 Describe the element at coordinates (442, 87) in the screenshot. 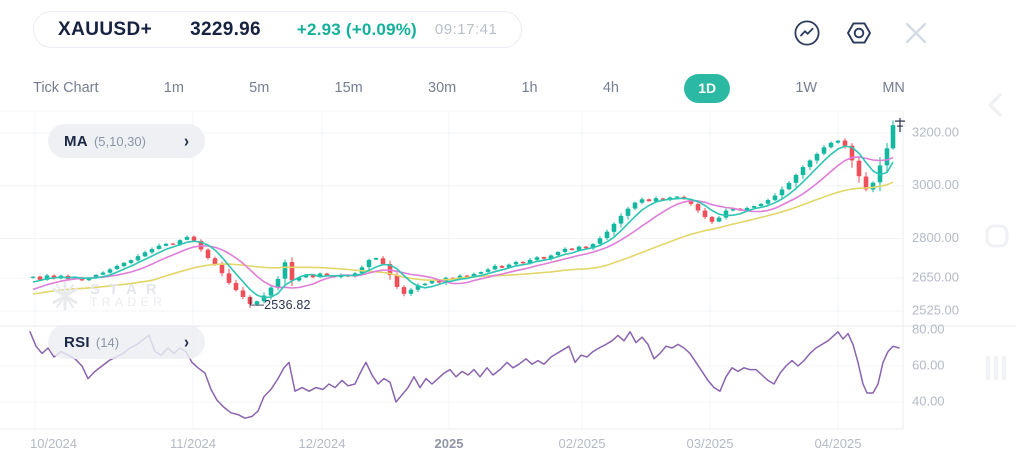

I see `tab-30m: 30m` at that location.